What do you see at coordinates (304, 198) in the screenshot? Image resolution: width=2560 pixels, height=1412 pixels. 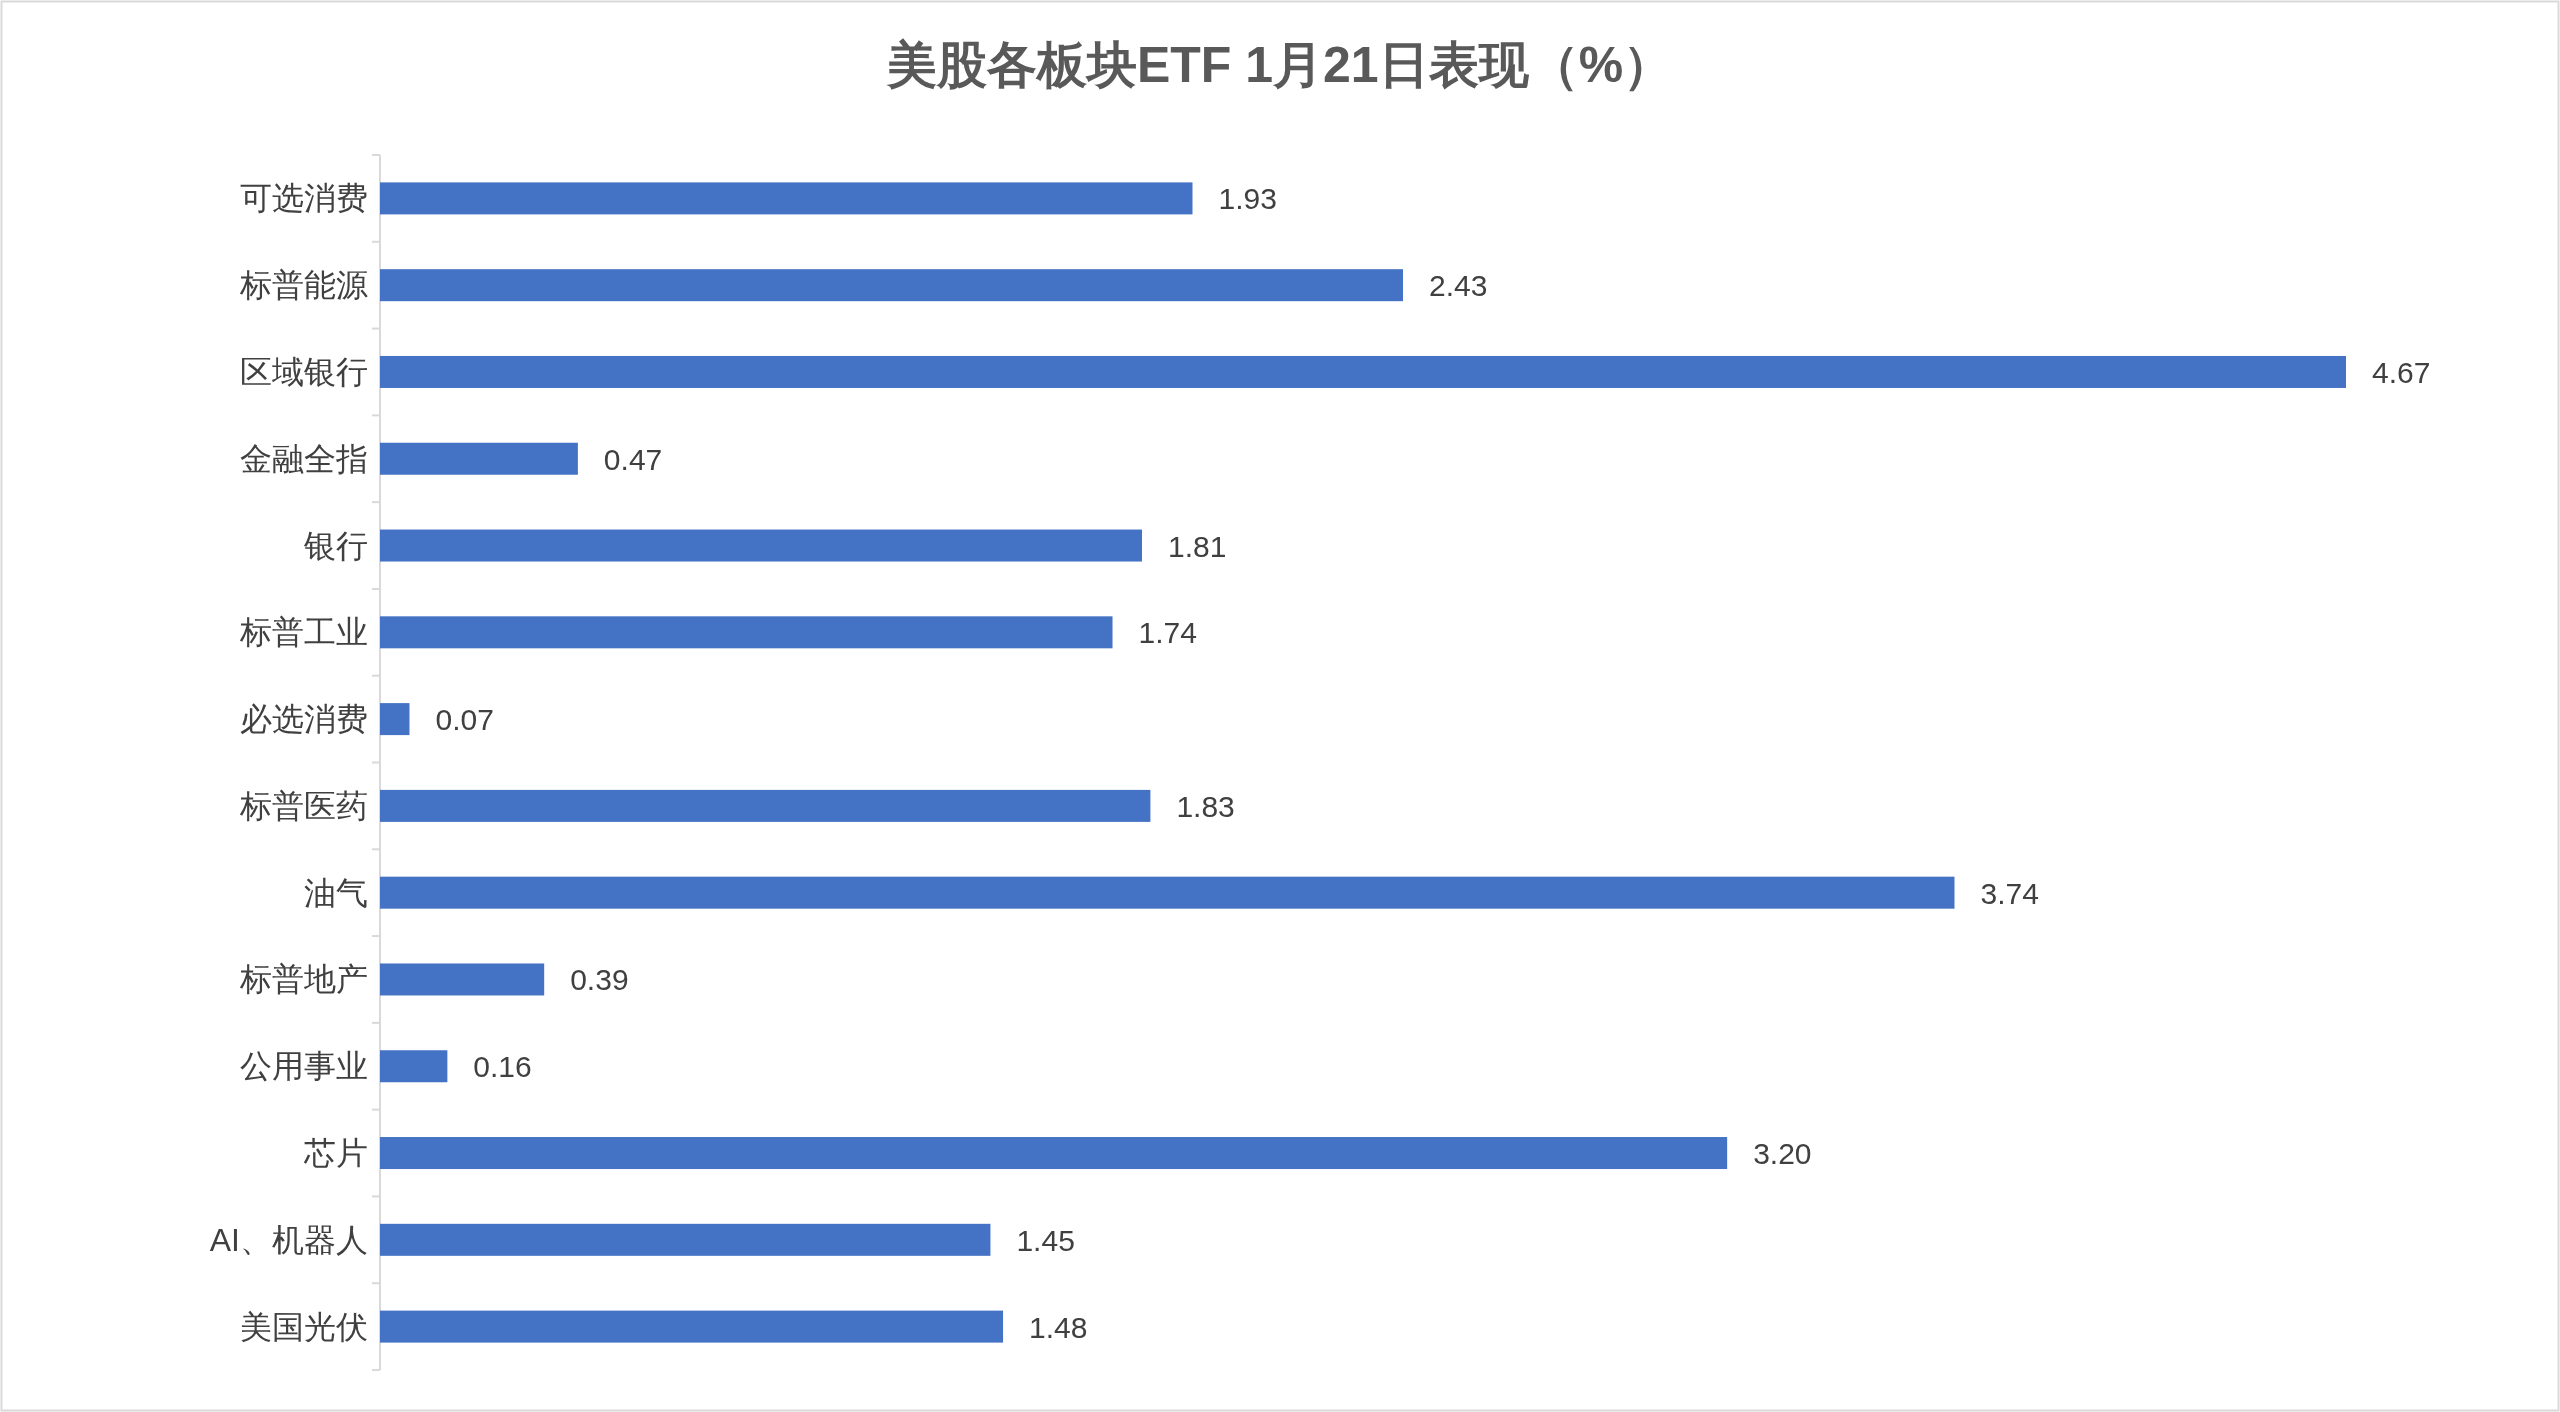 I see `y-tick-label: 可选消费` at bounding box center [304, 198].